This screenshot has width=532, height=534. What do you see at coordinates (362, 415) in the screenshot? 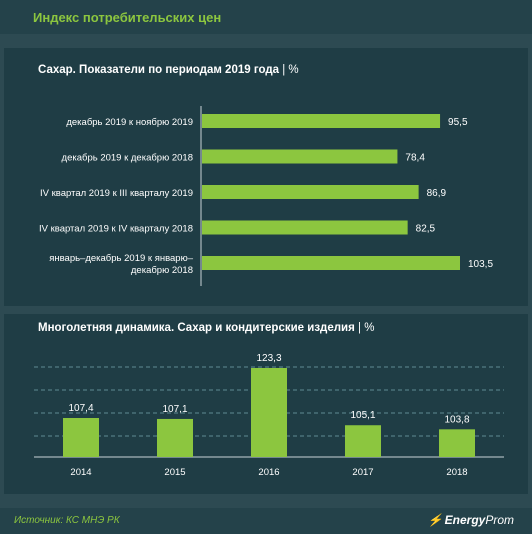
I see `data-label: 105,1` at bounding box center [362, 415].